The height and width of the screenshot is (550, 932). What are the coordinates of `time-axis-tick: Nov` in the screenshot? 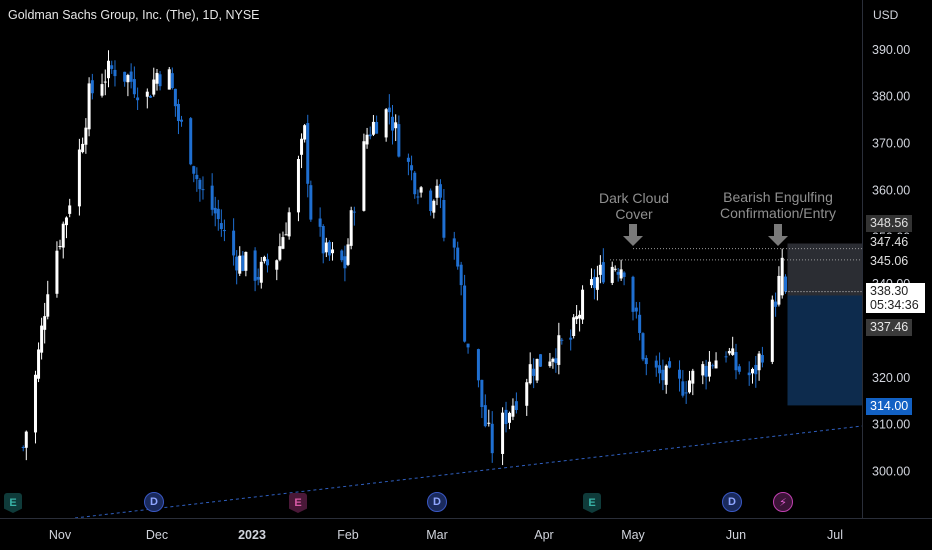 It's located at (60, 535).